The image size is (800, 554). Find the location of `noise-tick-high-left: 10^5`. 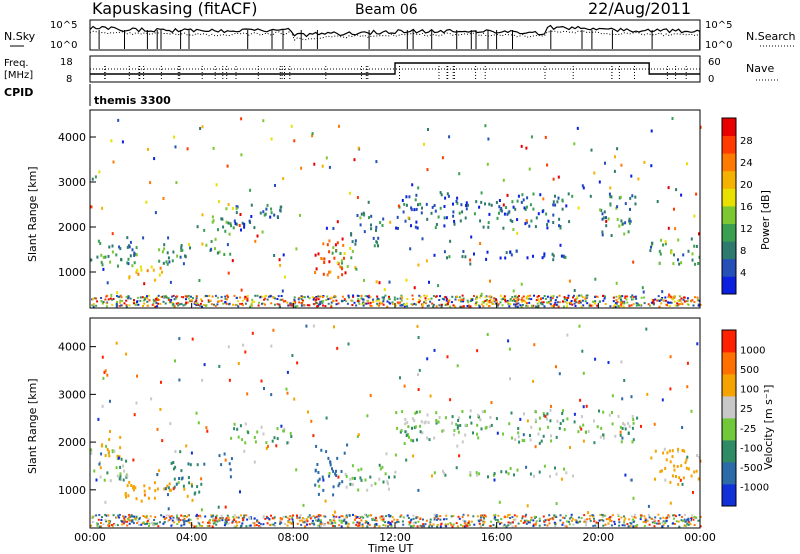

noise-tick-high-left: 10^5 is located at coordinates (63, 25).